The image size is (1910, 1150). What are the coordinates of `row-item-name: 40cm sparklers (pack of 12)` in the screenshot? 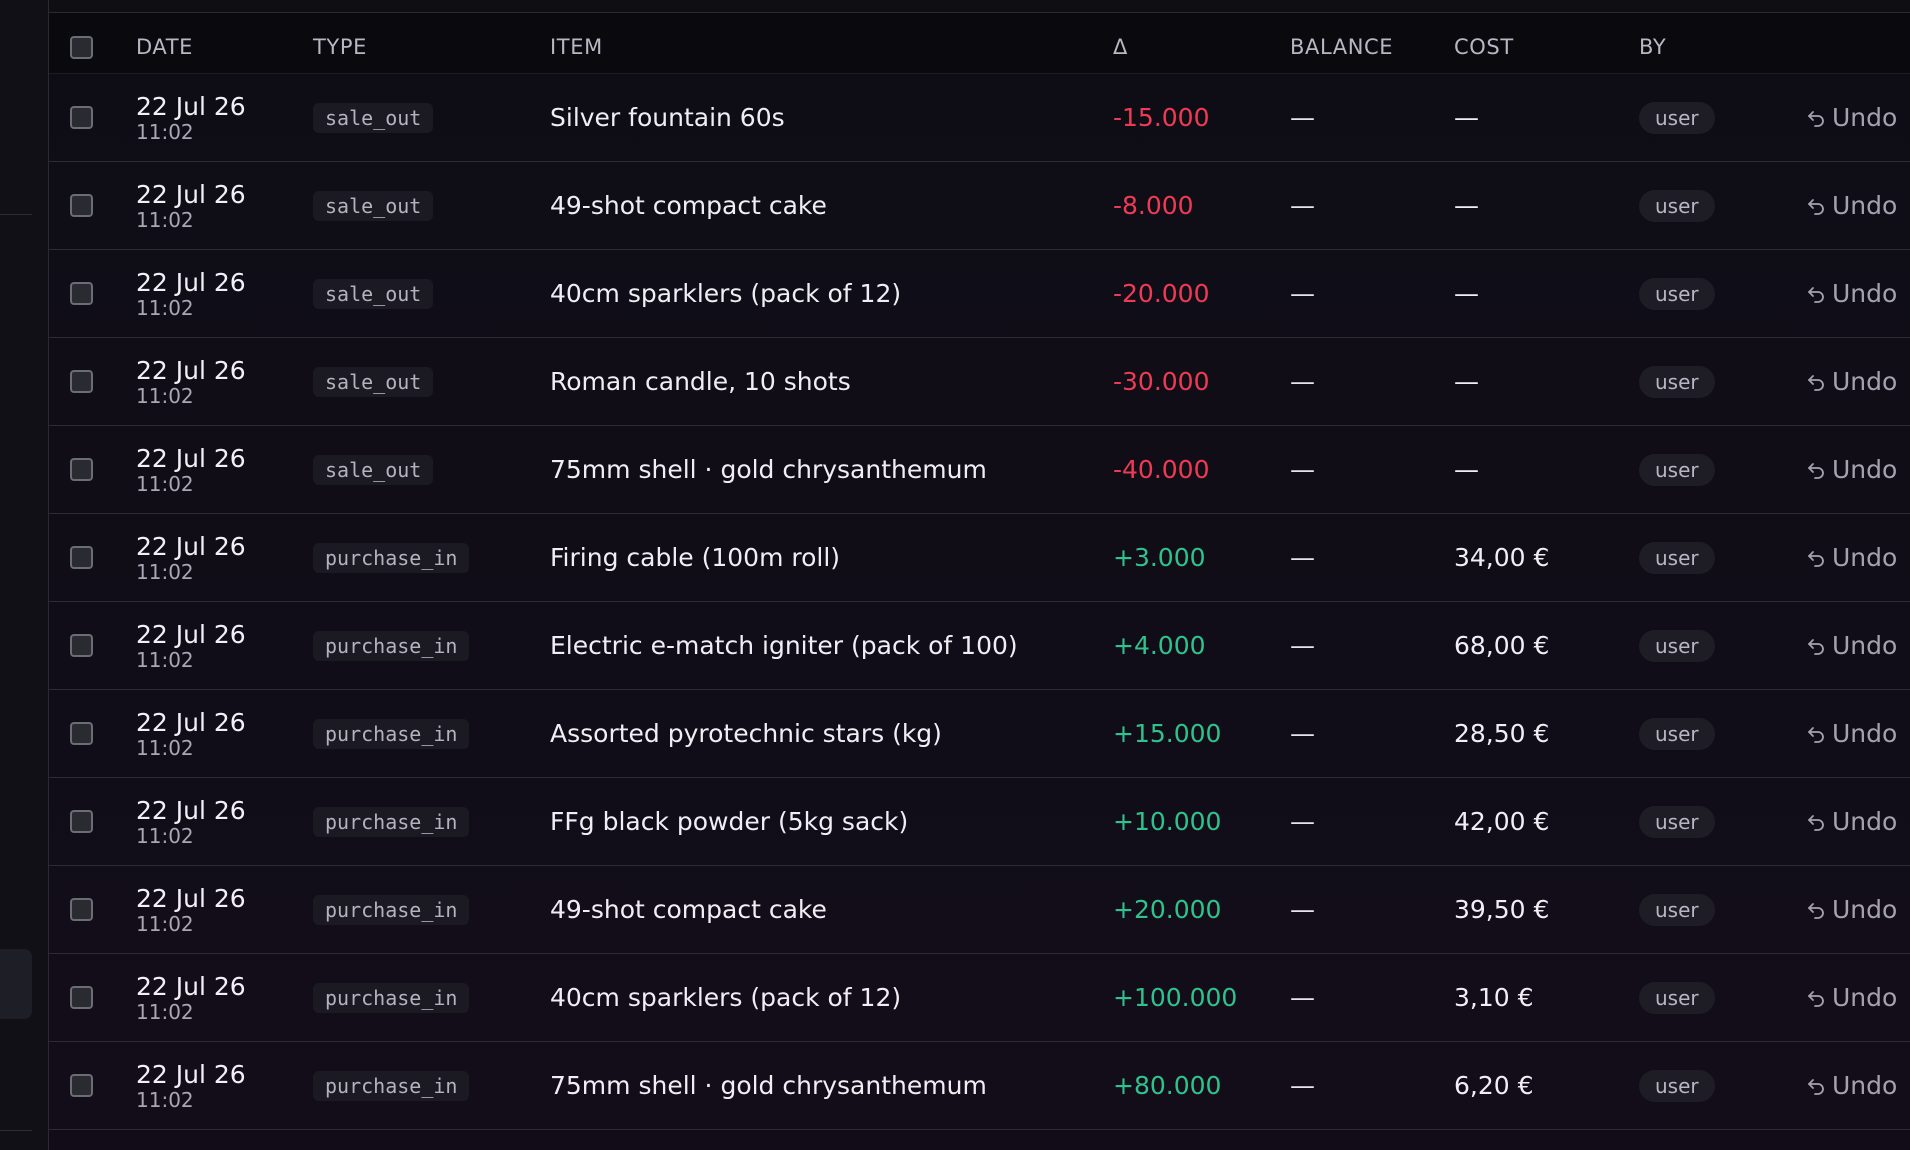 It's located at (726, 293).